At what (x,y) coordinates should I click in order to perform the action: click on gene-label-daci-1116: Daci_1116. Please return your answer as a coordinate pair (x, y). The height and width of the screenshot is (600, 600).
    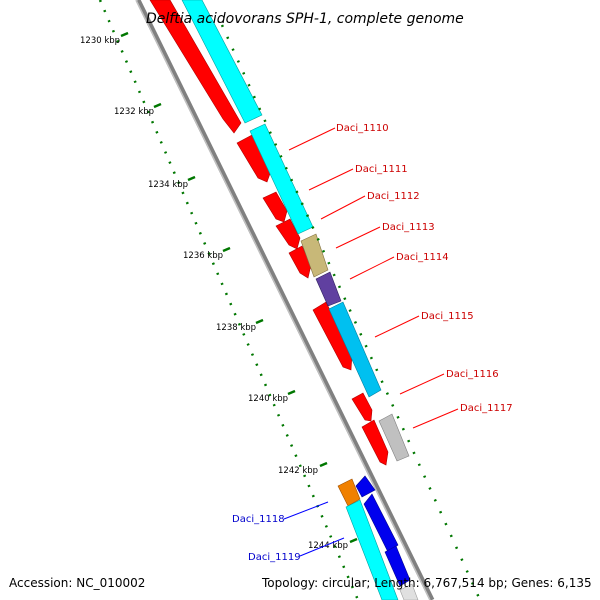
    Looking at the image, I should click on (472, 374).